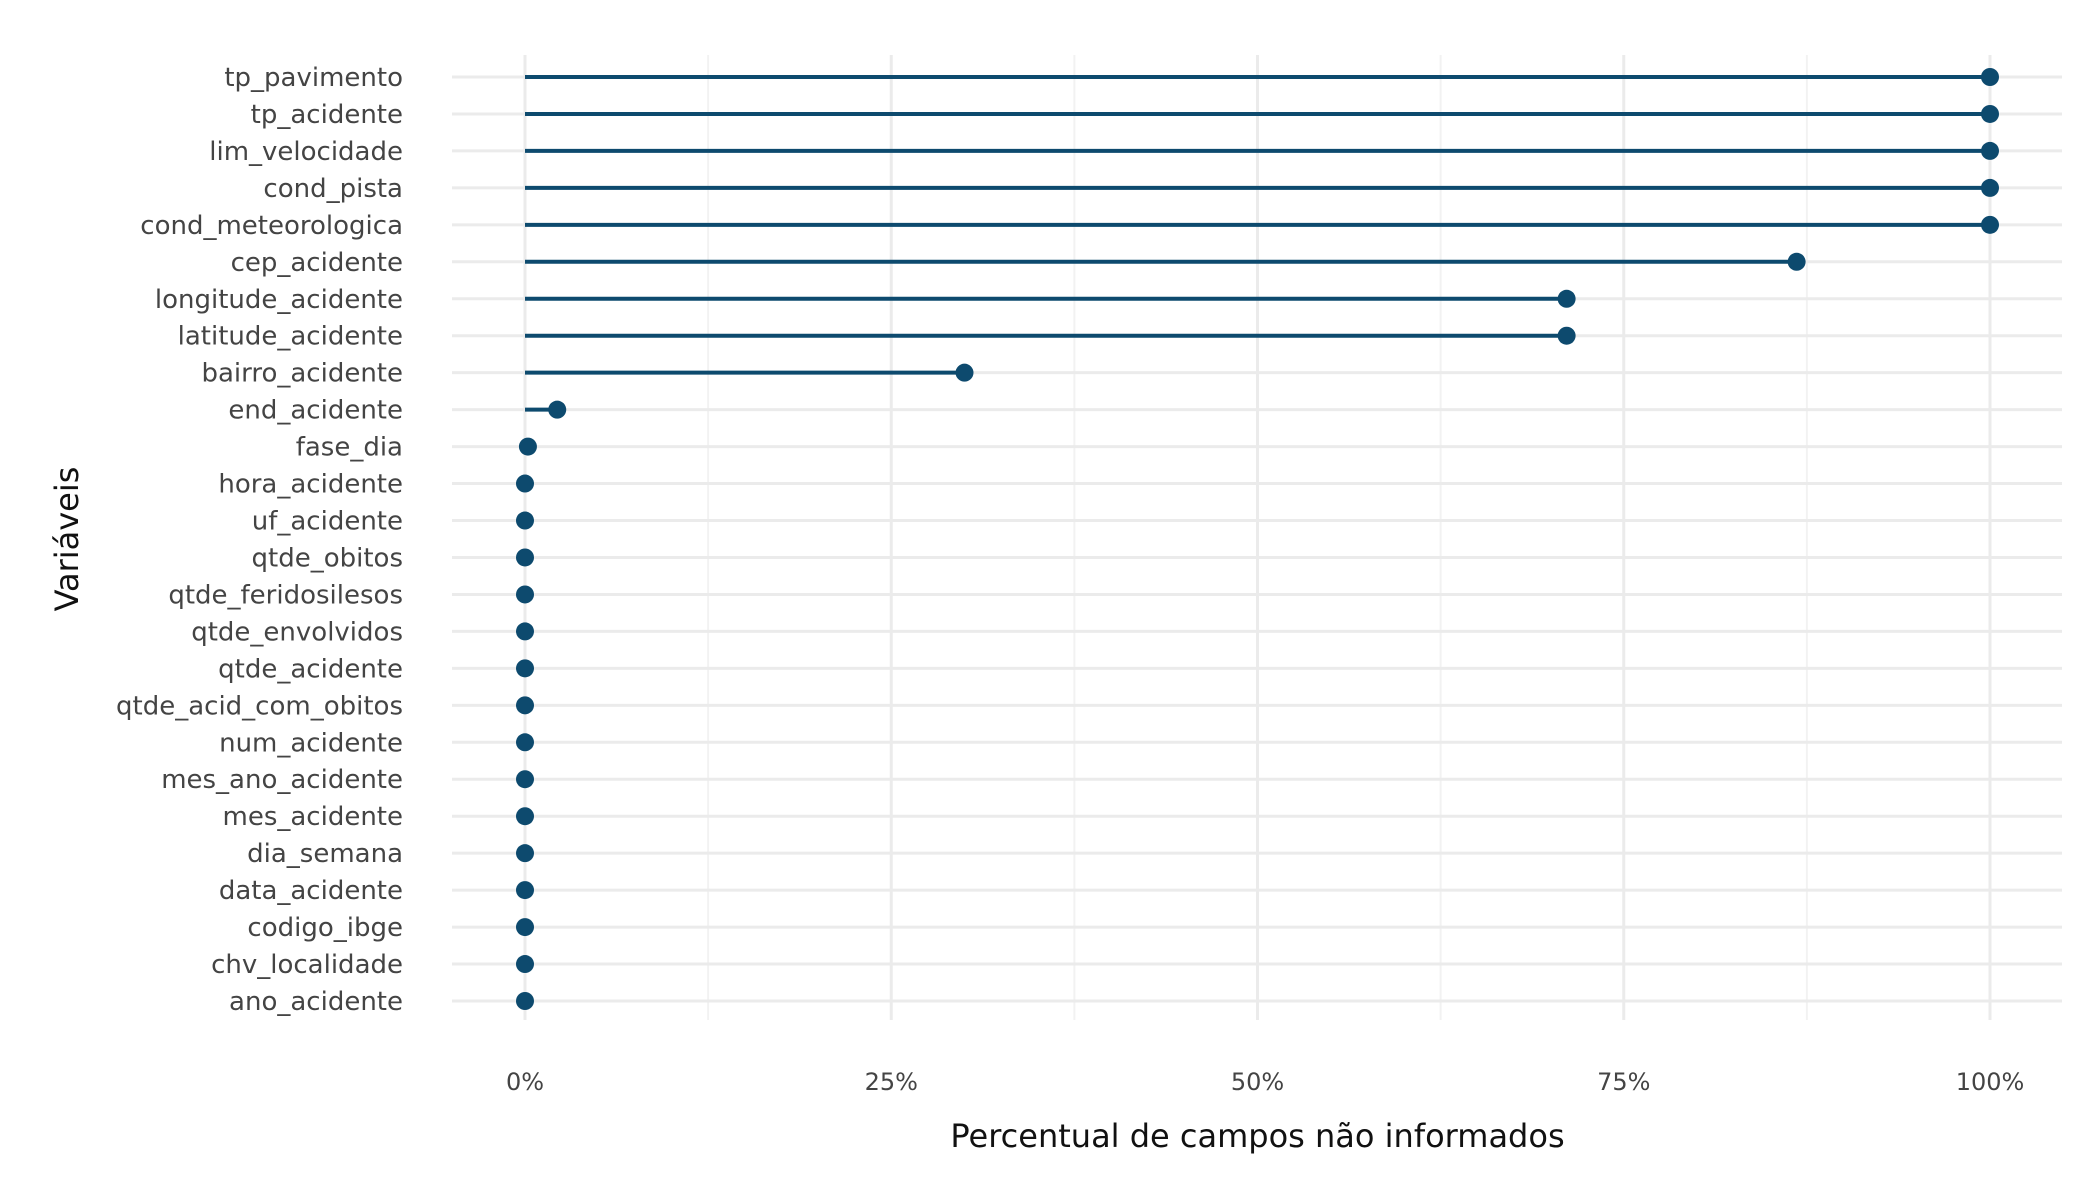 Image resolution: width=2100 pixels, height=1204 pixels. I want to click on y-tick-label-ano_acidente: ano_acidente, so click(316, 1002).